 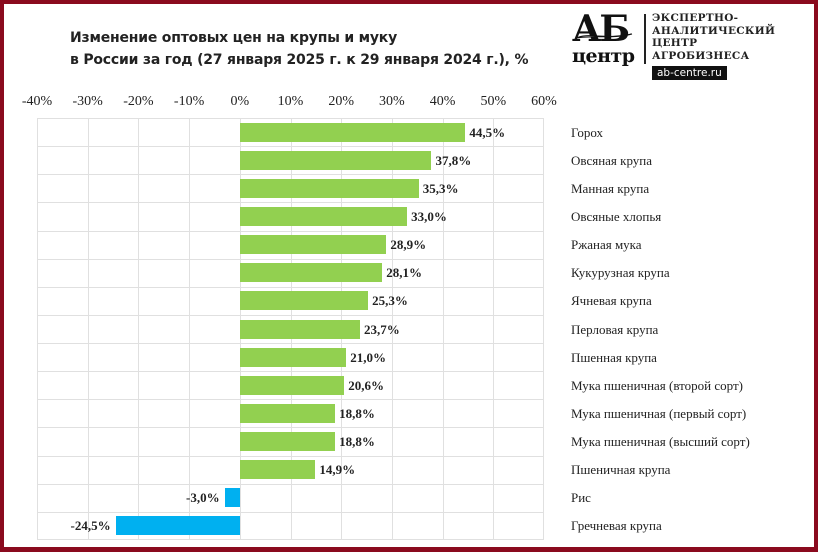 I want to click on x-tick-label: -10%, so click(x=189, y=101).